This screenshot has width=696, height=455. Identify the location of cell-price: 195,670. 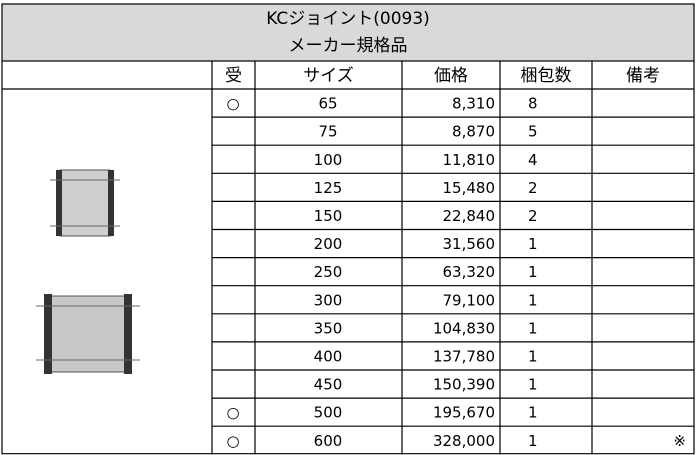
(464, 413).